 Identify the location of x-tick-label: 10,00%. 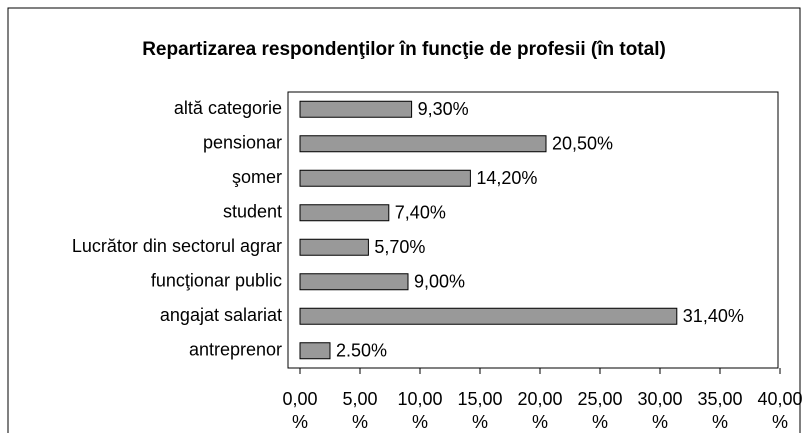
(419, 410).